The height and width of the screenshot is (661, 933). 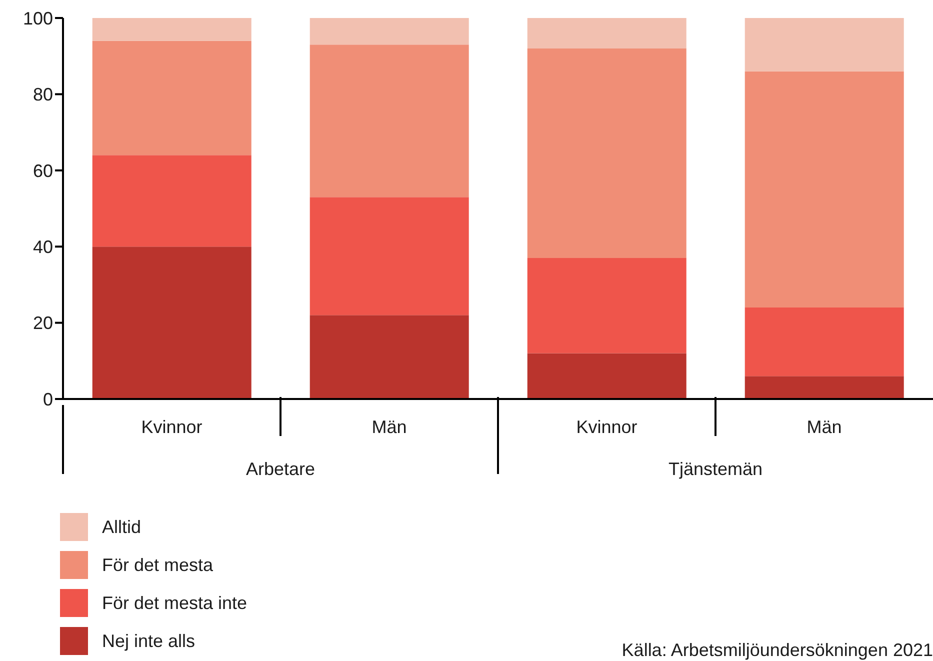 What do you see at coordinates (175, 603) in the screenshot?
I see `legend-label: För det mesta inte` at bounding box center [175, 603].